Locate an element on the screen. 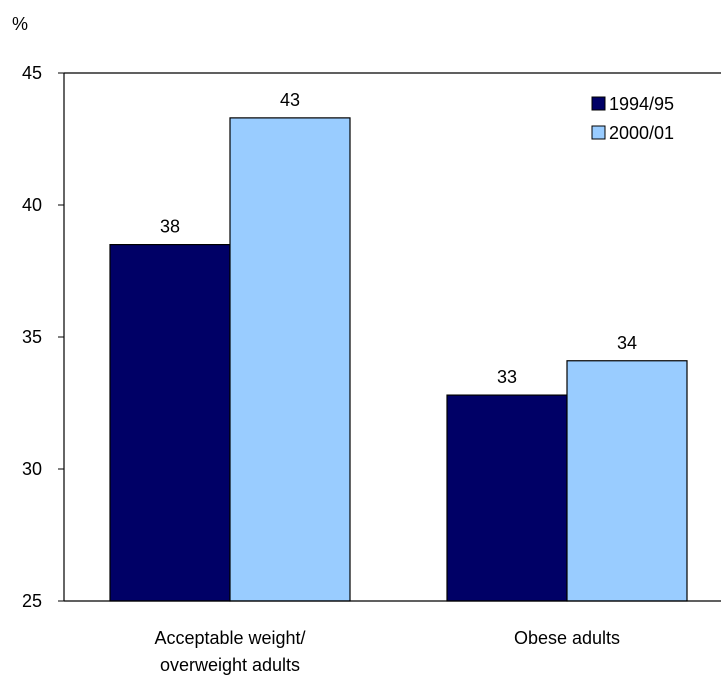 This screenshot has height=676, width=721. bar-data-label: 33 is located at coordinates (507, 377).